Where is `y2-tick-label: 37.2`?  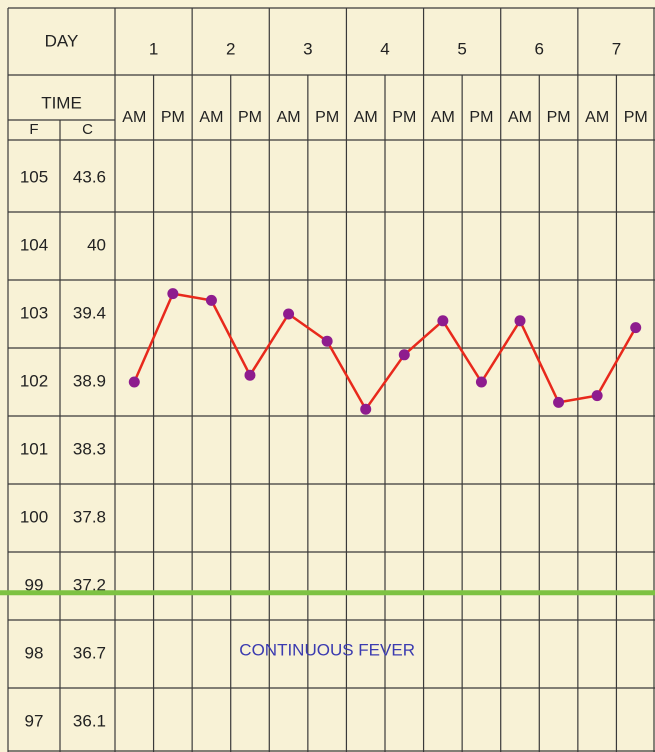
y2-tick-label: 37.2 is located at coordinates (89, 584).